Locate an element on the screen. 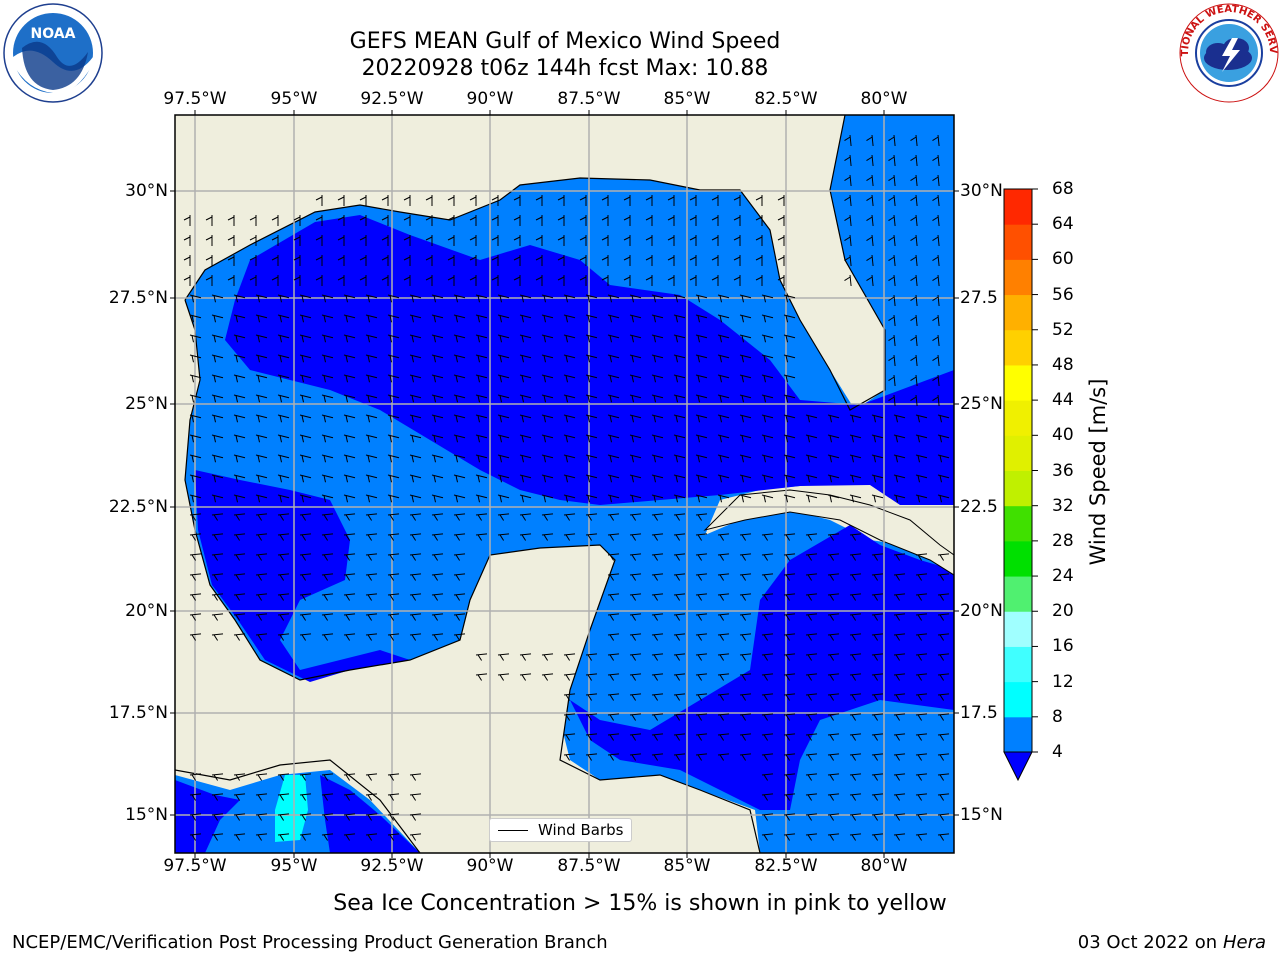 This screenshot has width=1280, height=960. lon-tick-bottom-1: 97.5°W is located at coordinates (195, 866).